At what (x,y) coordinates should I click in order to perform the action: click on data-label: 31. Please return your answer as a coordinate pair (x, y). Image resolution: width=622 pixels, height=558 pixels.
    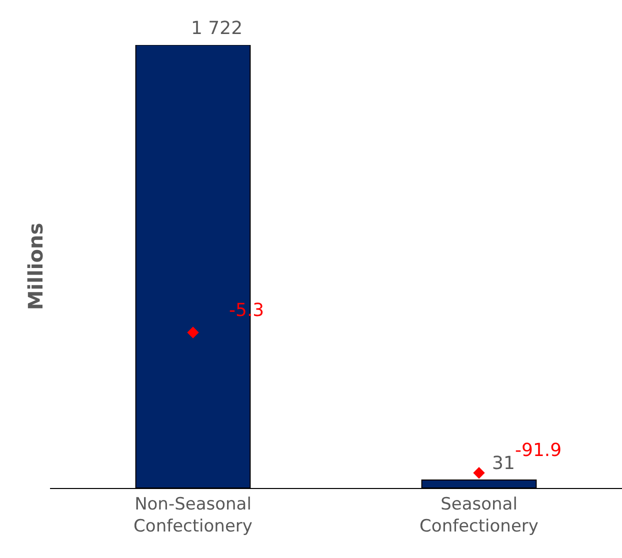
    Looking at the image, I should click on (503, 463).